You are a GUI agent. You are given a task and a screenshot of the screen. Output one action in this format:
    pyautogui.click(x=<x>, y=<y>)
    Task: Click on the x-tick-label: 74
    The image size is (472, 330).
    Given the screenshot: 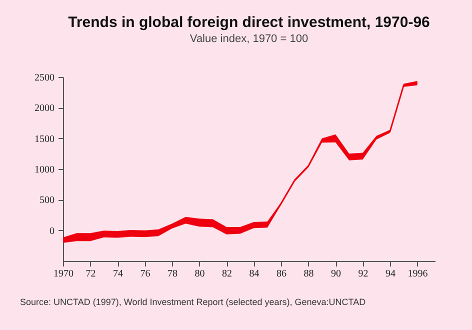 What is the action you would take?
    pyautogui.click(x=118, y=274)
    